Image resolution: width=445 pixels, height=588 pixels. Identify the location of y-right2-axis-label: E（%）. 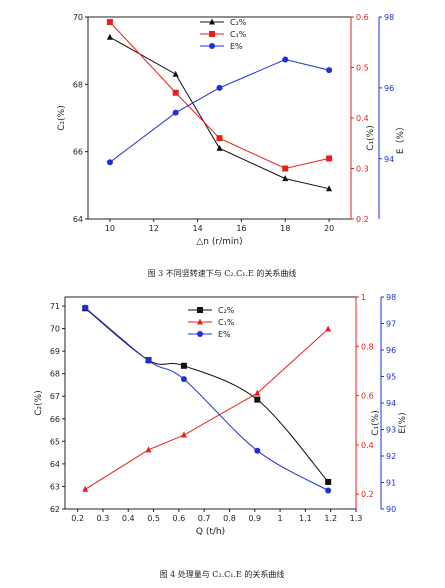
(400, 138).